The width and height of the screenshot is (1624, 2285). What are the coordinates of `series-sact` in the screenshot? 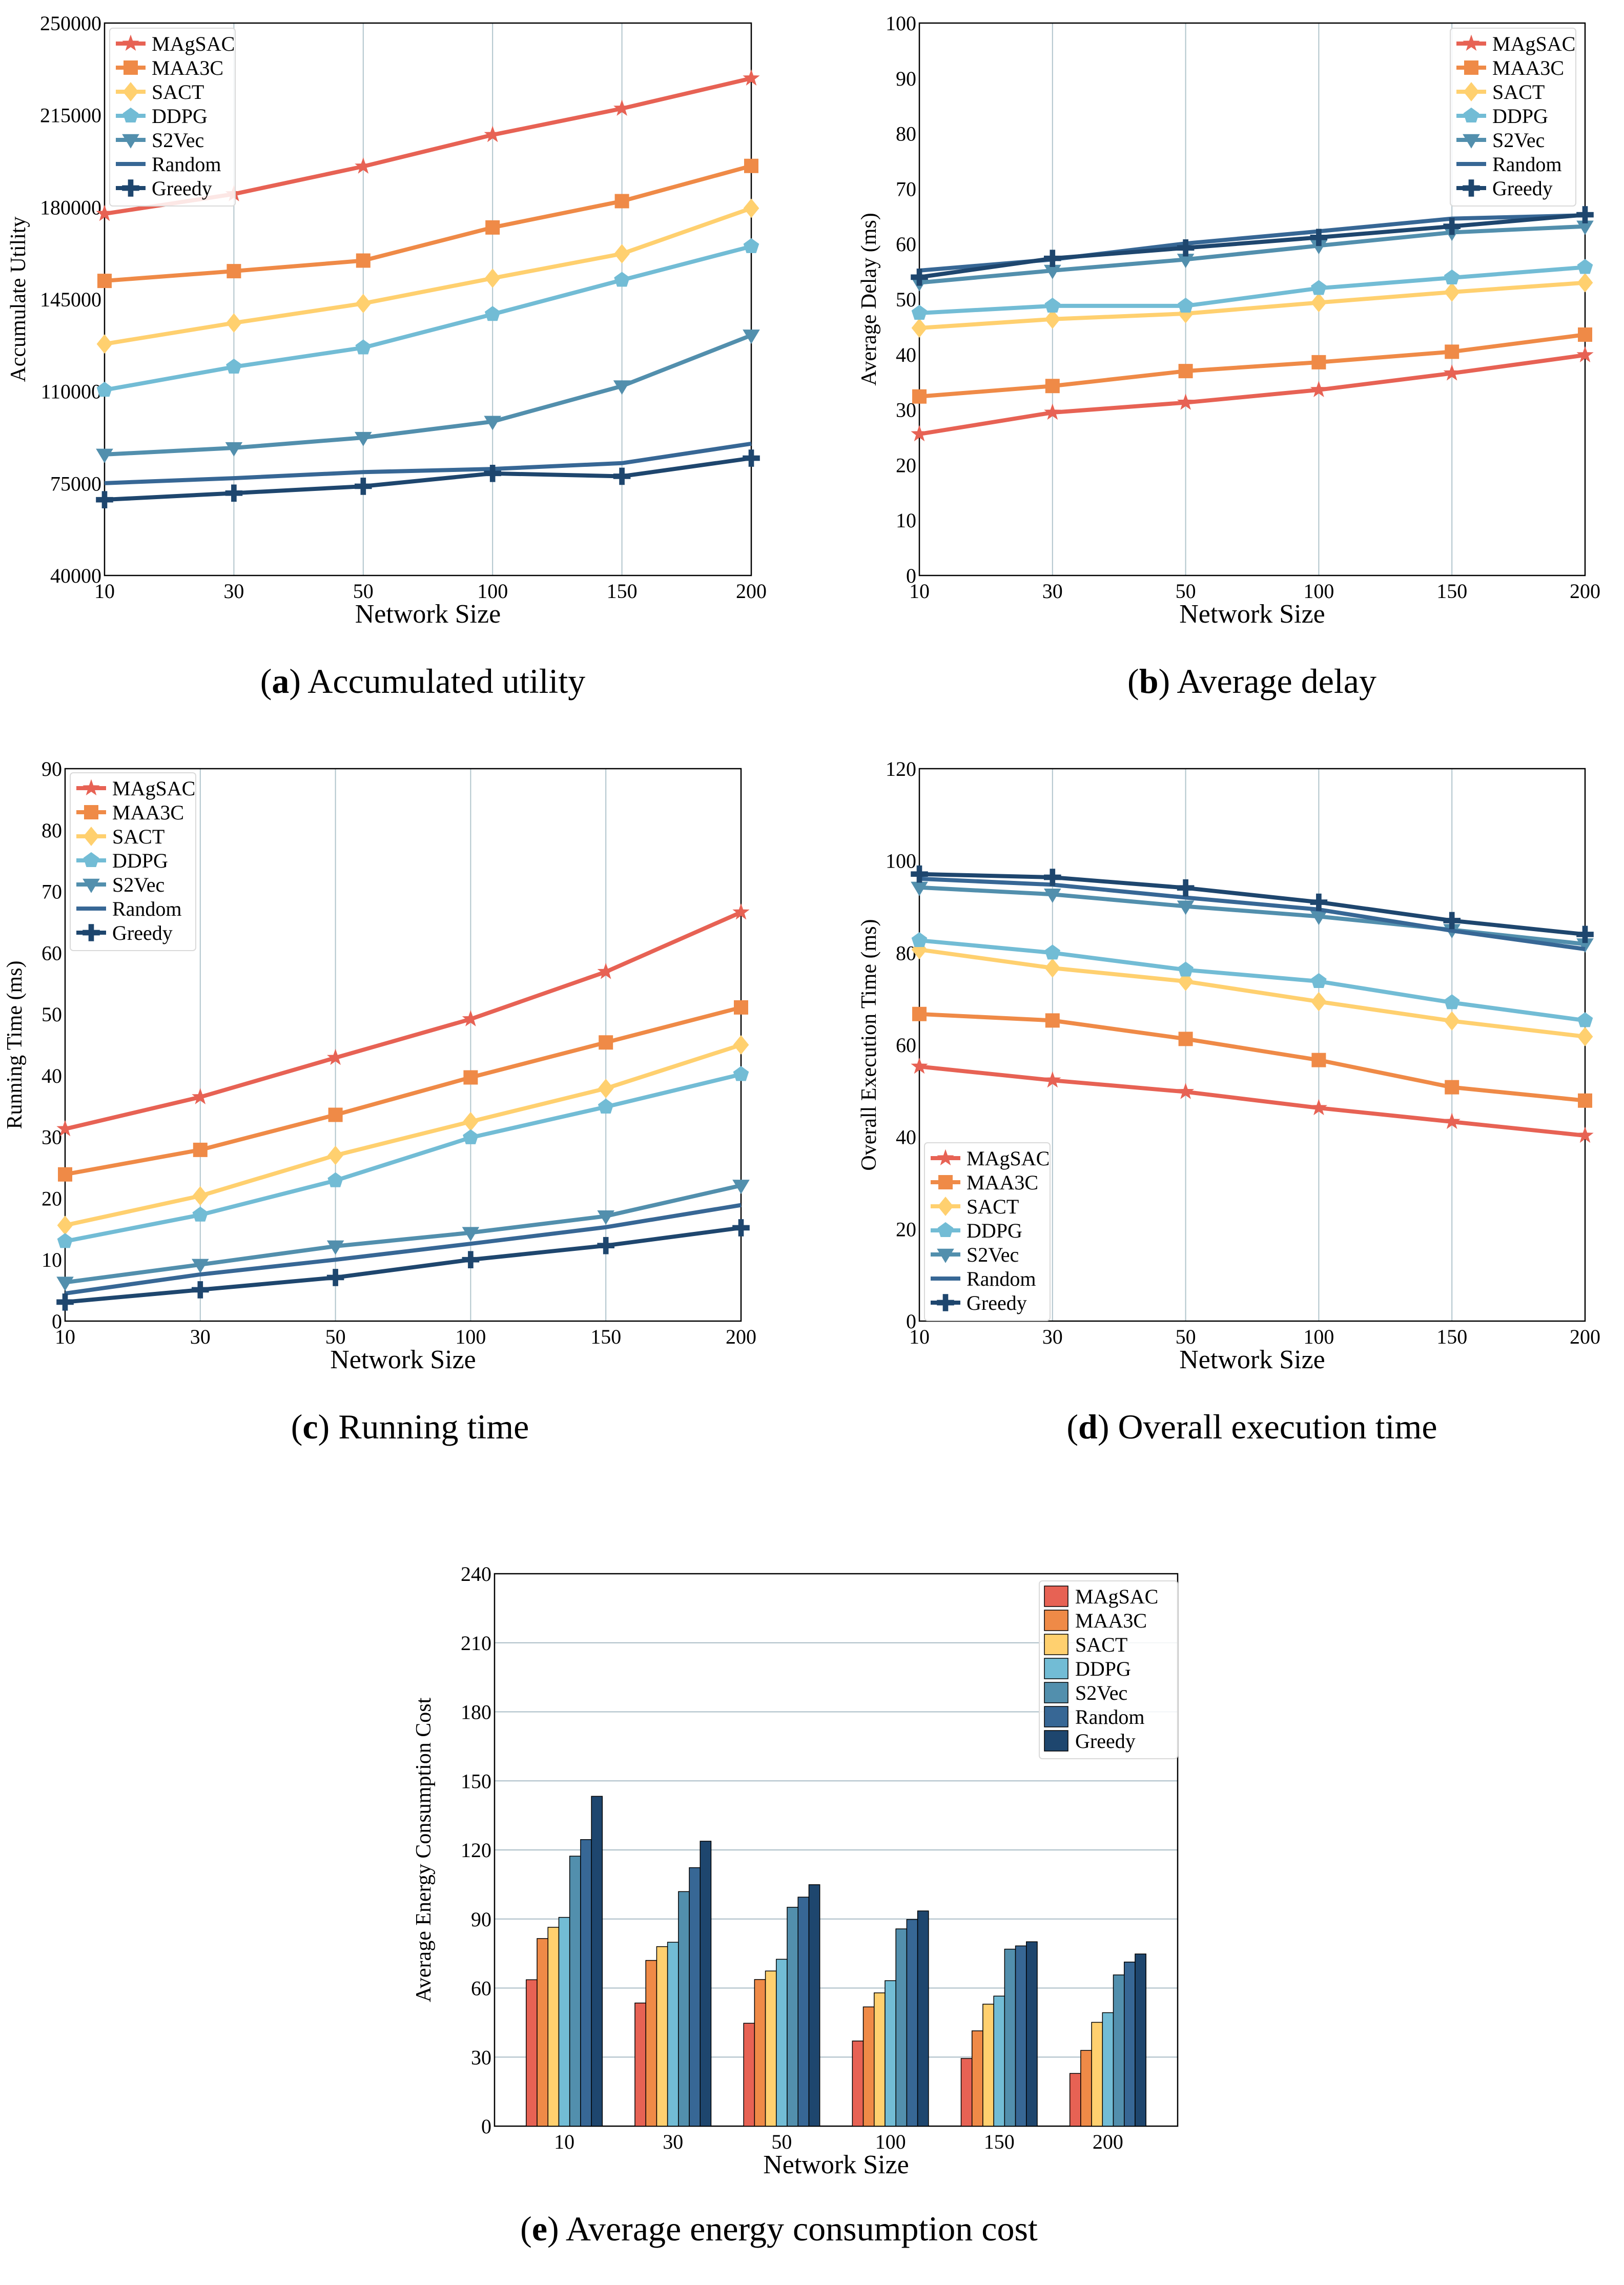 It's located at (1252, 305).